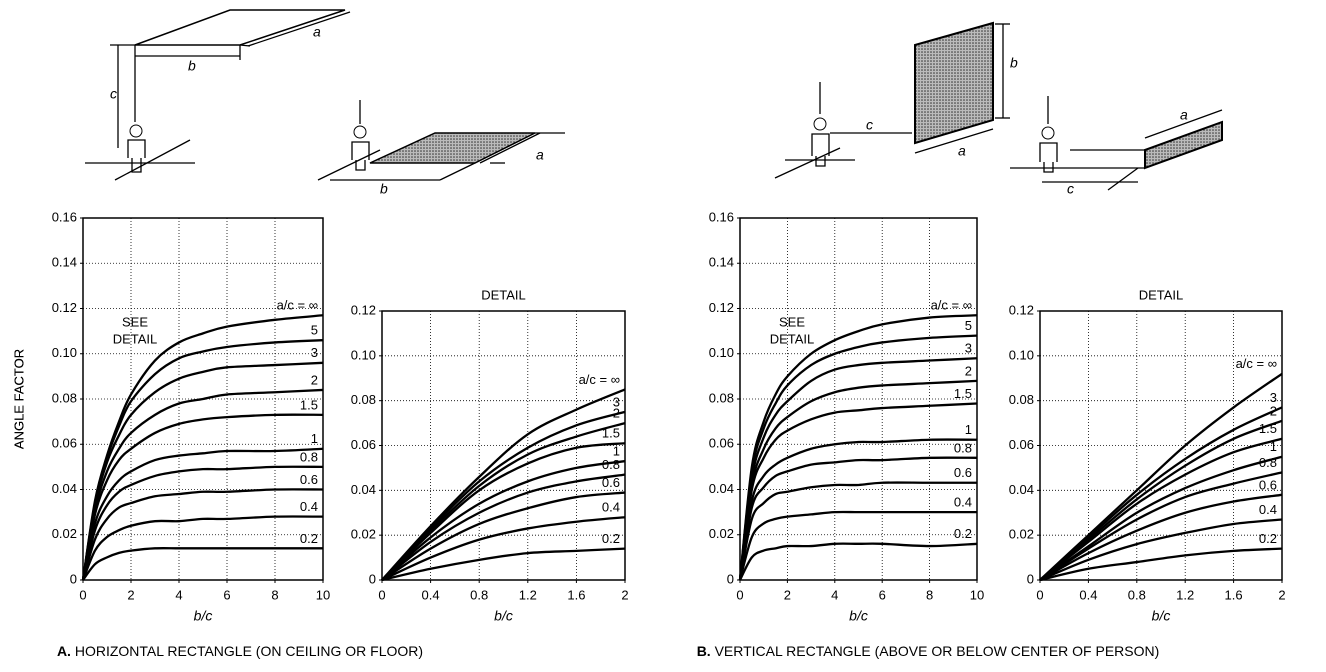 Image resolution: width=1326 pixels, height=672 pixels. I want to click on y-tick-label: 0.14, so click(64, 262).